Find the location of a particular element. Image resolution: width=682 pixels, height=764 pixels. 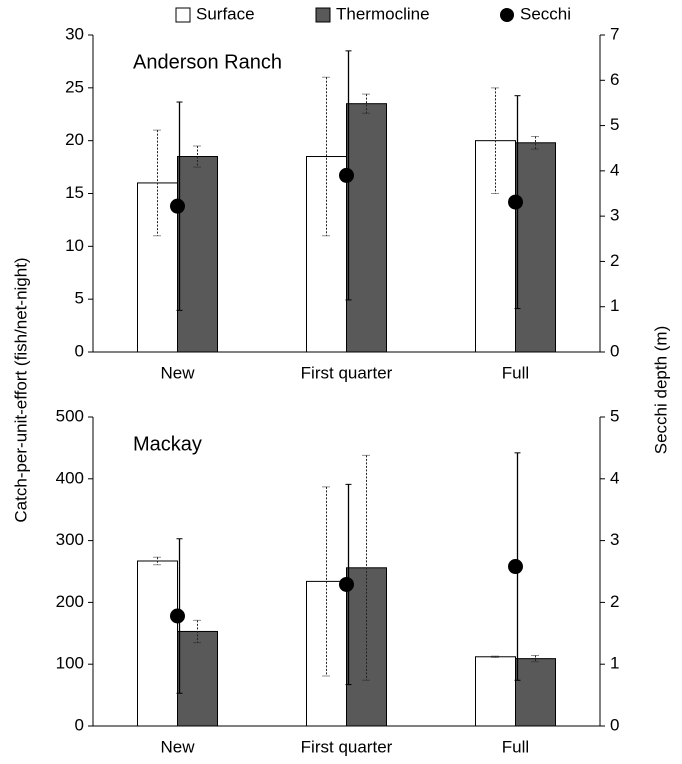

y-tick-label: 10 is located at coordinates (74, 245).